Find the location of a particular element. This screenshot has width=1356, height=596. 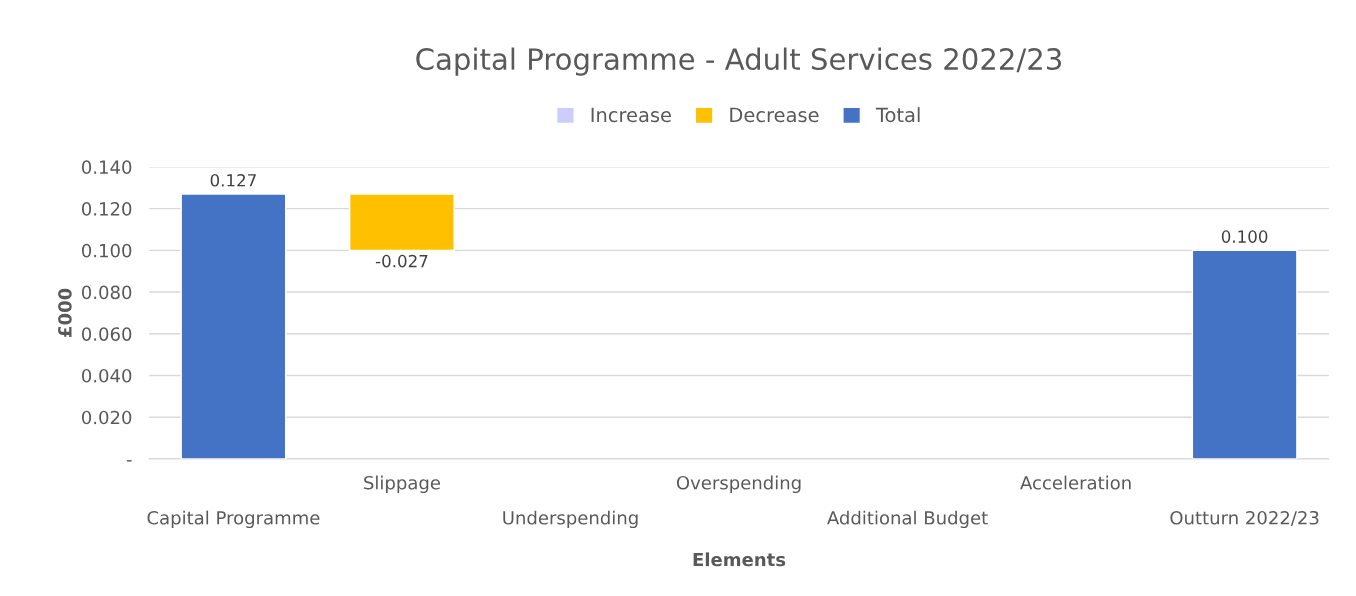

x-tick-label: Underspending is located at coordinates (570, 519).